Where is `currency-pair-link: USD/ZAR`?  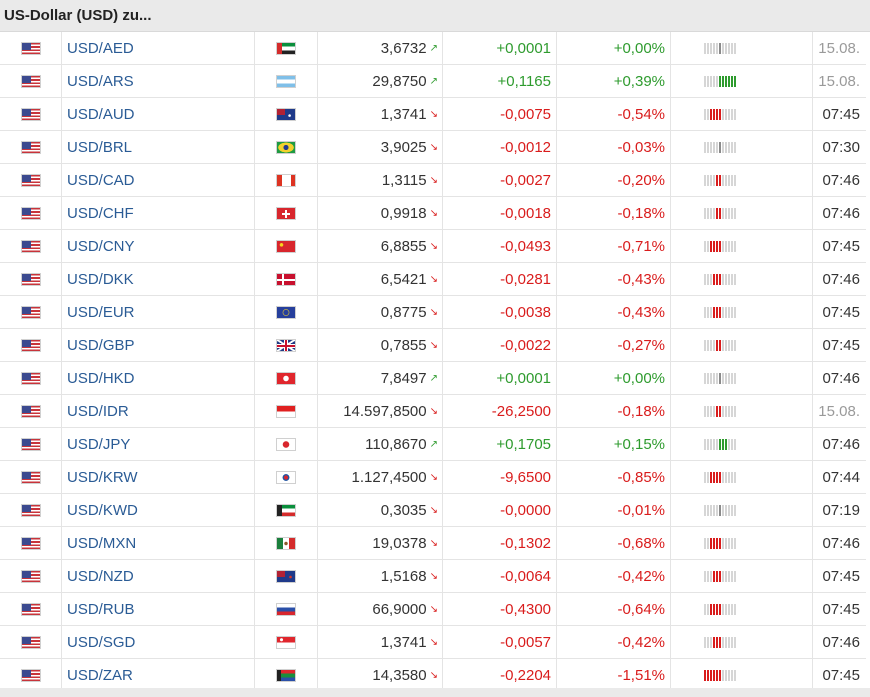
currency-pair-link: USD/ZAR is located at coordinates (158, 675).